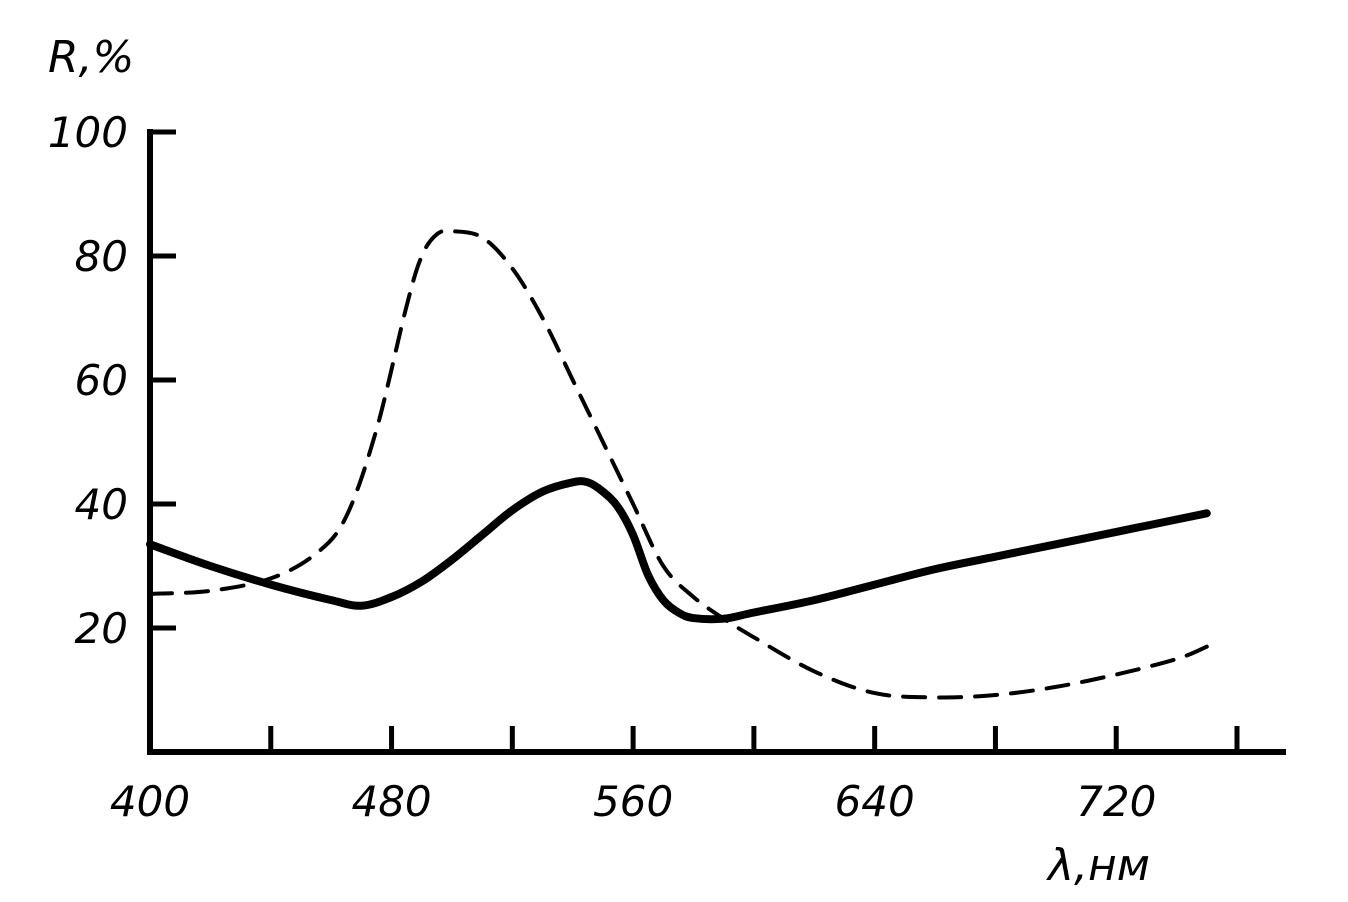  What do you see at coordinates (875, 801) in the screenshot?
I see `x-tick-label: 640` at bounding box center [875, 801].